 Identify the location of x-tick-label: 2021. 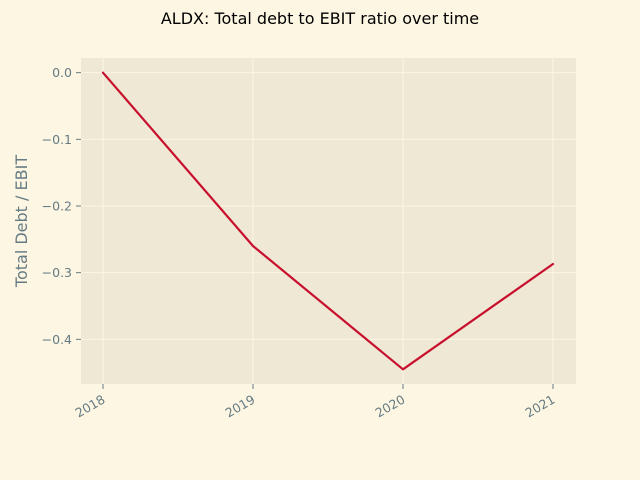
(539, 406).